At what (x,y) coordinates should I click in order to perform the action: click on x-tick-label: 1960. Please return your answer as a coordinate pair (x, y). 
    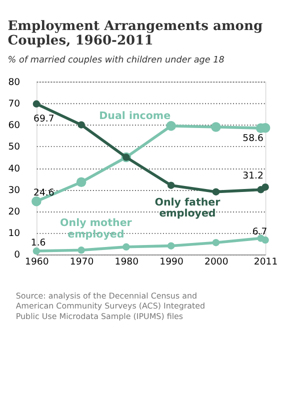
    Looking at the image, I should click on (37, 262).